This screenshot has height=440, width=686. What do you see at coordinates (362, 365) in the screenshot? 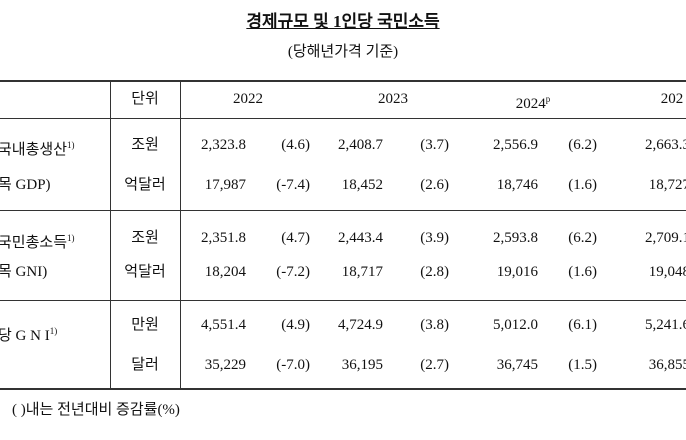
I see `text: 36,195` at bounding box center [362, 365].